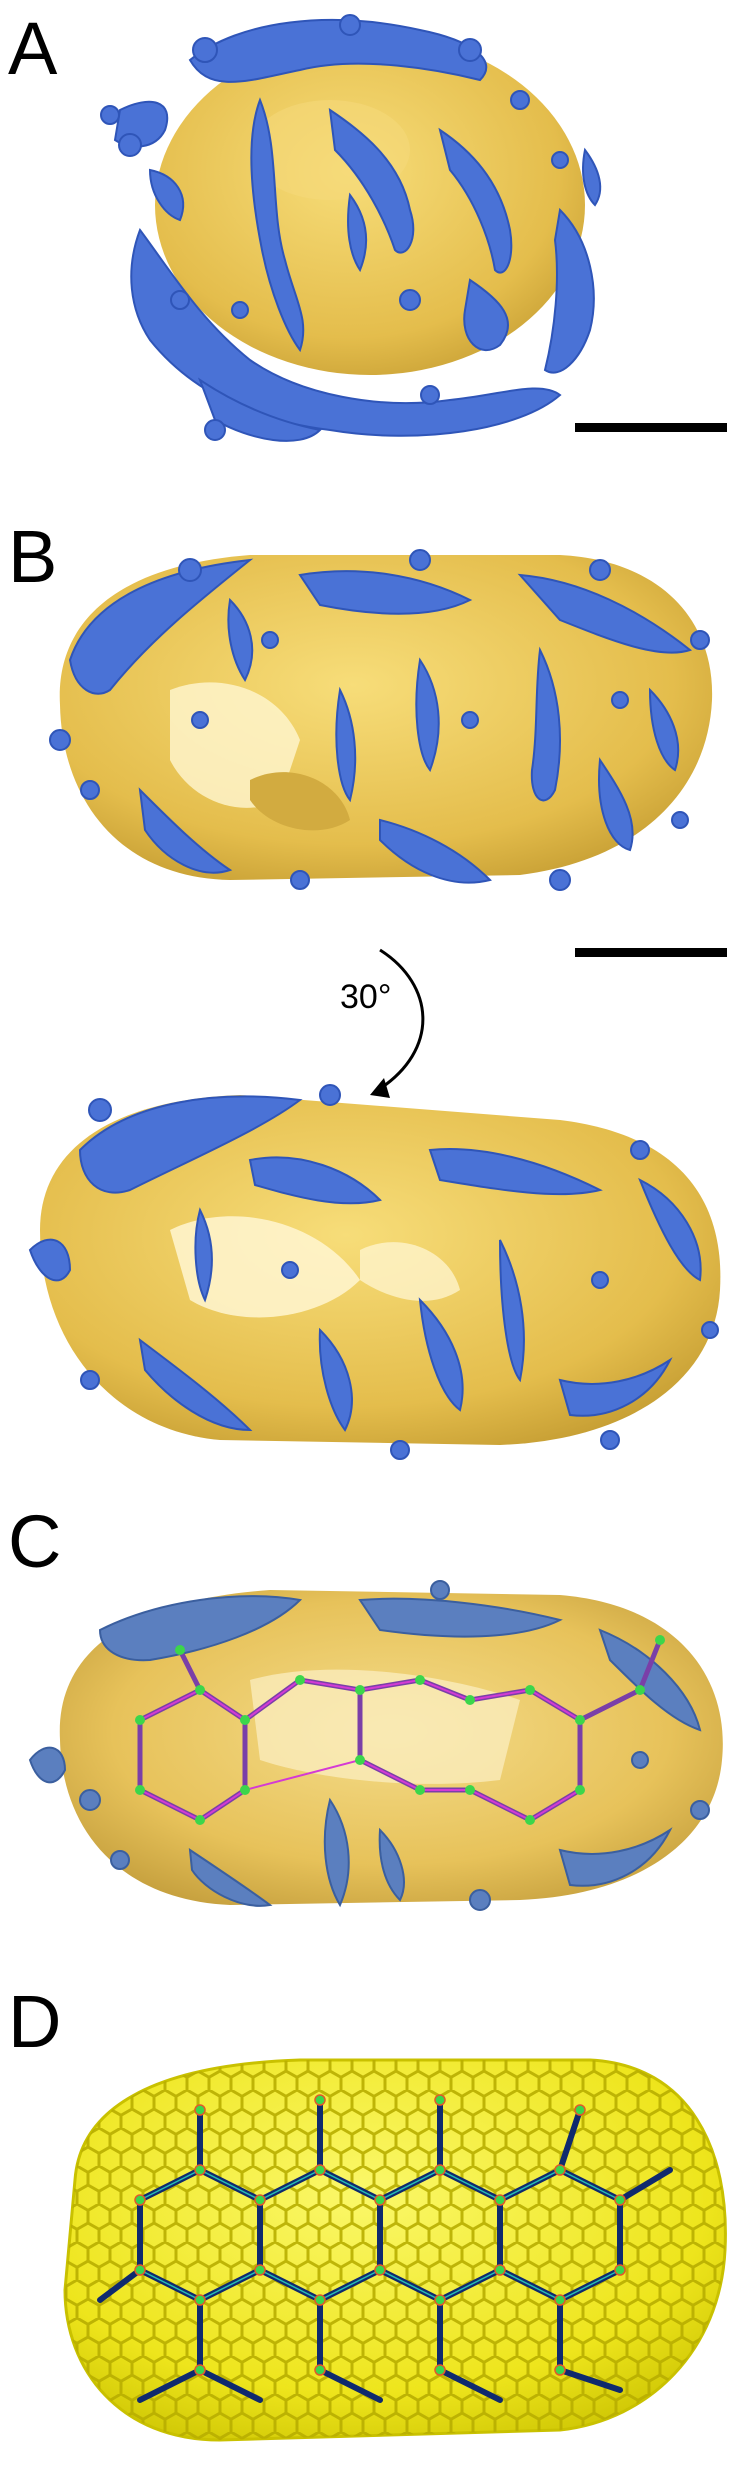 This screenshot has height=2468, width=745. Describe the element at coordinates (366, 997) in the screenshot. I see `rotation-angle-label: 30°` at that location.